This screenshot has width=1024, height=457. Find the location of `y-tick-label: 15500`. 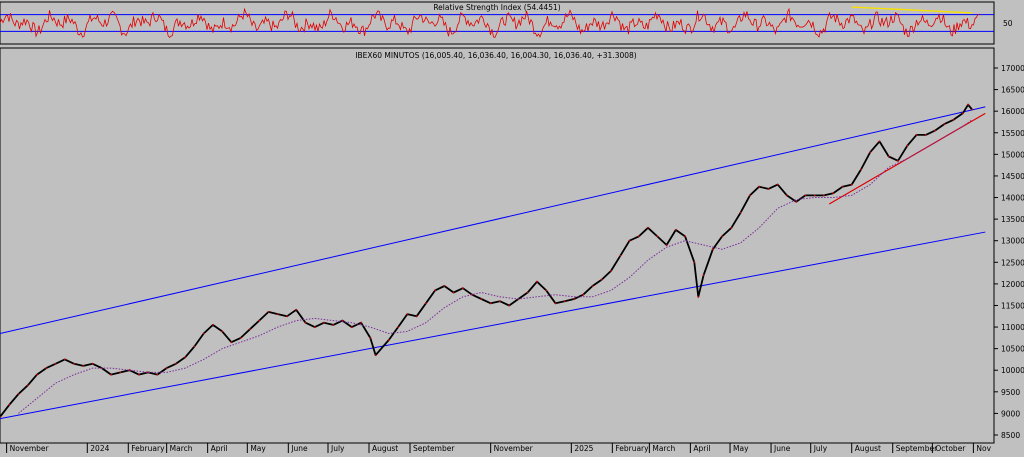

y-tick-label: 15500 is located at coordinates (1012, 133).